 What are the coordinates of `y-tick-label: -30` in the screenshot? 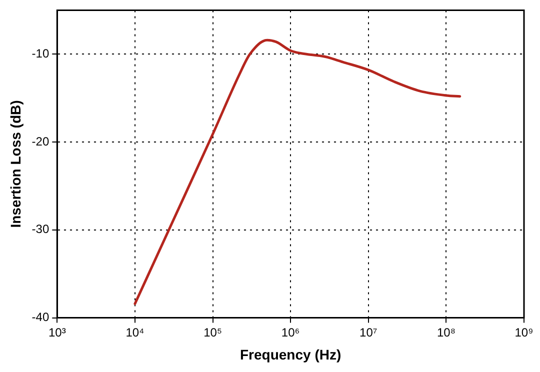 It's located at (41, 229).